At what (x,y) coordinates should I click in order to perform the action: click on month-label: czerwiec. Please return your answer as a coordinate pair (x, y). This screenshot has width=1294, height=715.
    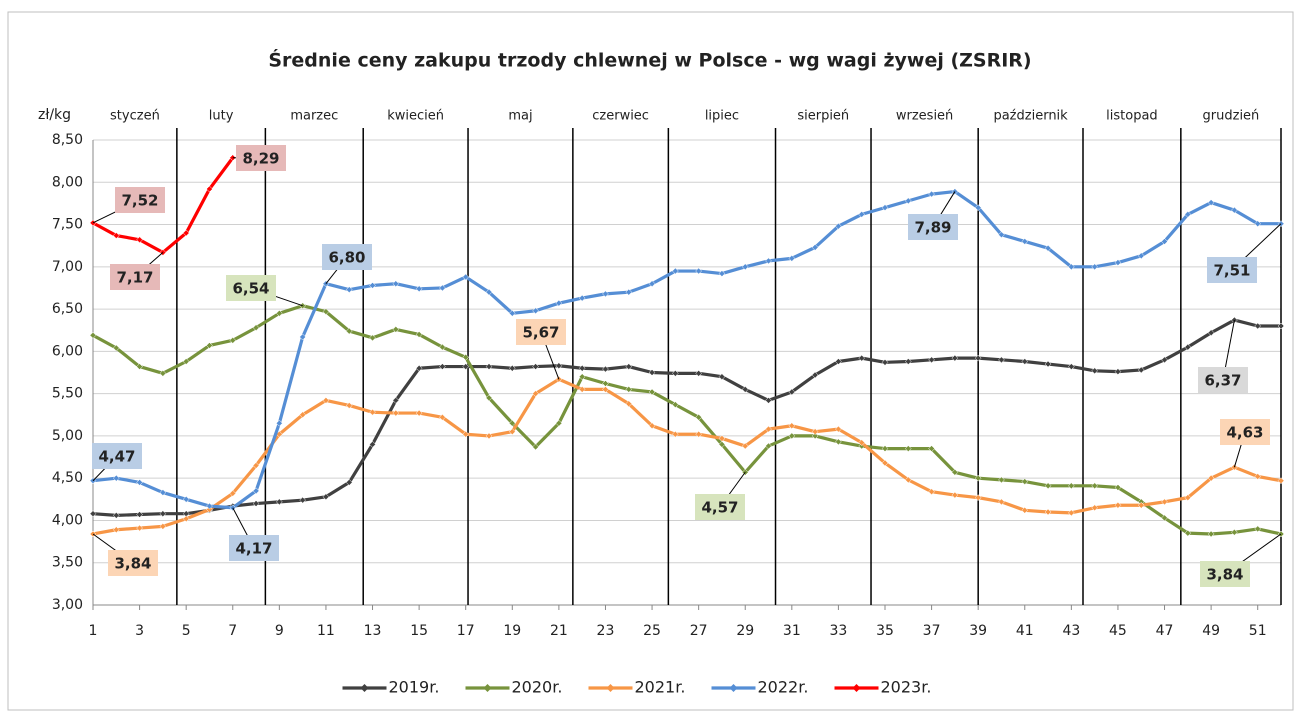
    Looking at the image, I should click on (620, 116).